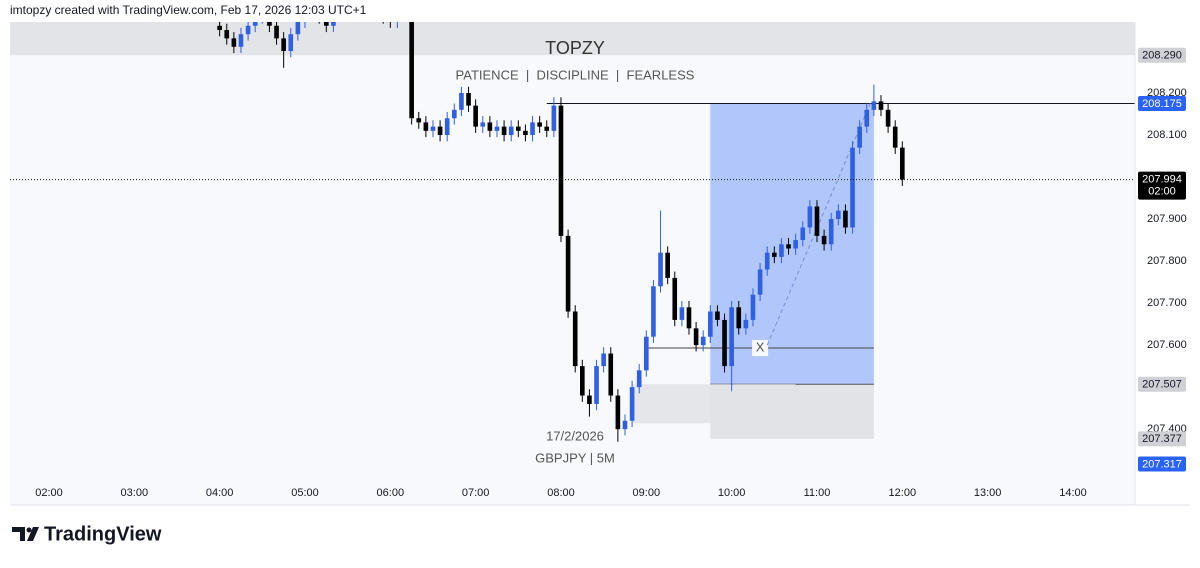 This screenshot has height=568, width=1200. I want to click on x-tick-label: 12:00, so click(903, 493).